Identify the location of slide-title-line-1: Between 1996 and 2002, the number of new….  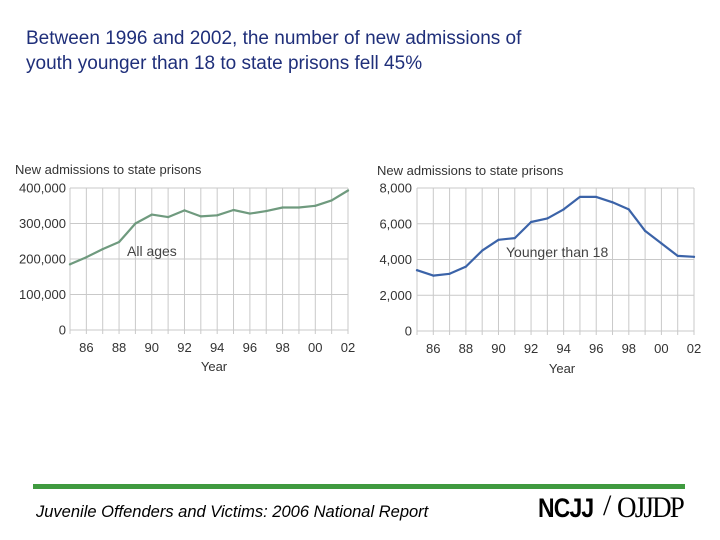
(274, 38).